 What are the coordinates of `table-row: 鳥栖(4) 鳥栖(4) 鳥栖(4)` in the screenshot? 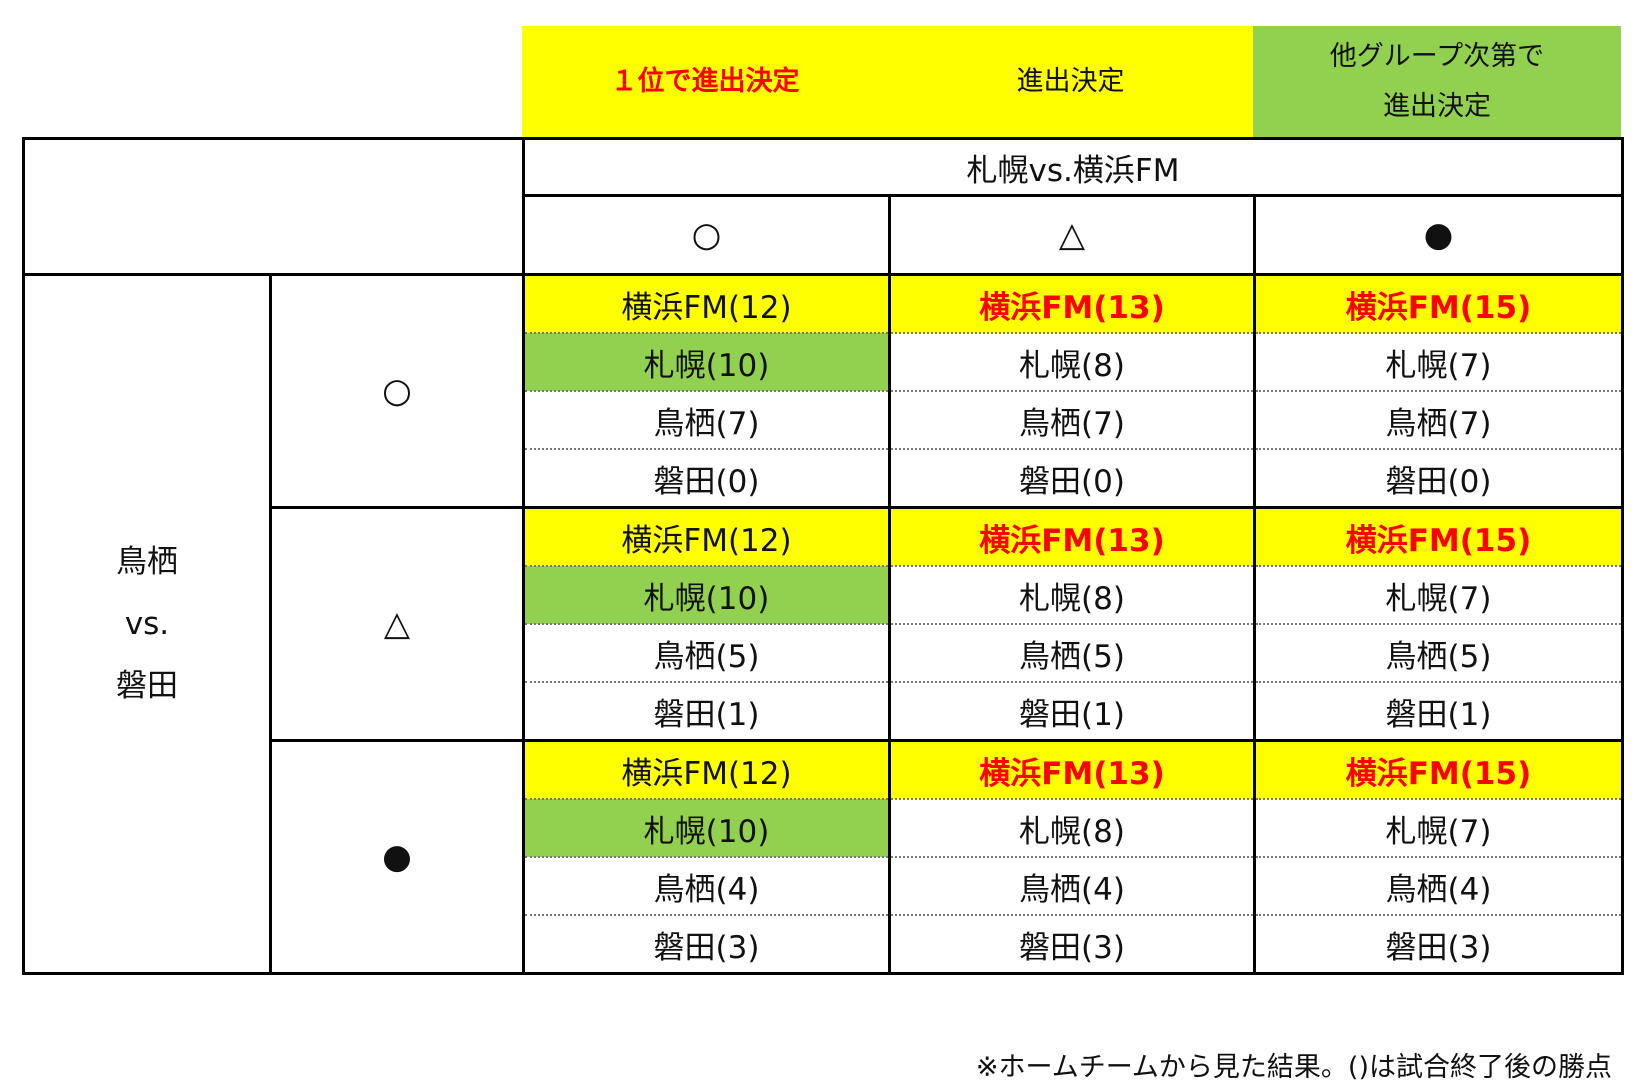 It's located at (824, 886).